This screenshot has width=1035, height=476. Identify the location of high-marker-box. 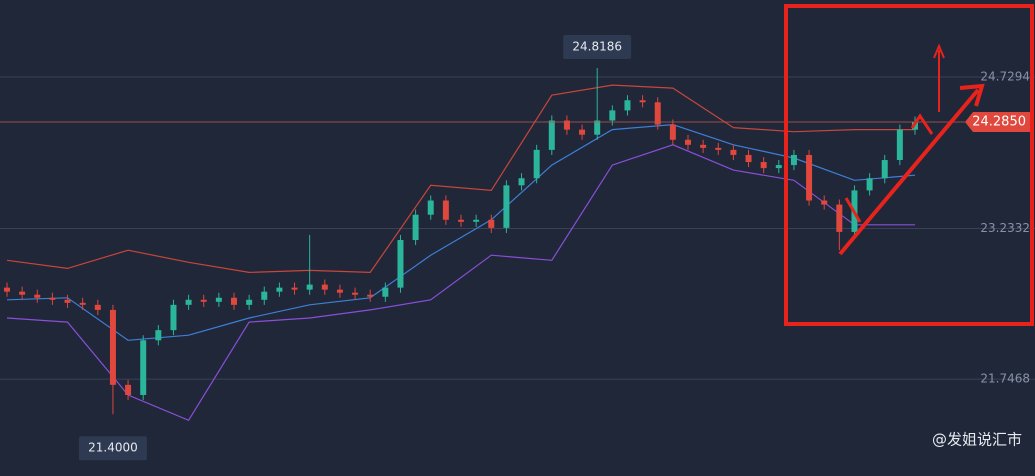
(597, 46).